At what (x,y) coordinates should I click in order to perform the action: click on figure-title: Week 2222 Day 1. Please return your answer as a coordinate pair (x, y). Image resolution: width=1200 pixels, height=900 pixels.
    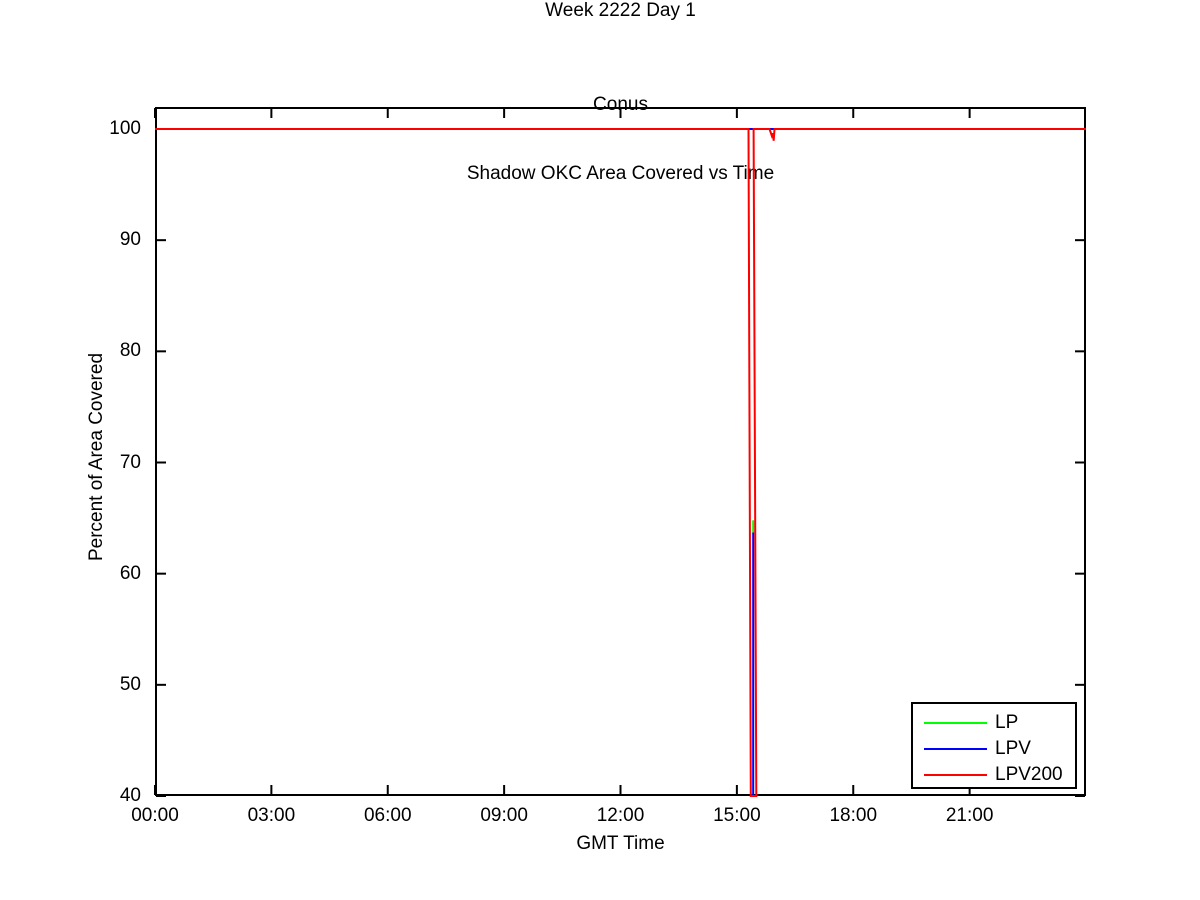
    Looking at the image, I should click on (620, 10).